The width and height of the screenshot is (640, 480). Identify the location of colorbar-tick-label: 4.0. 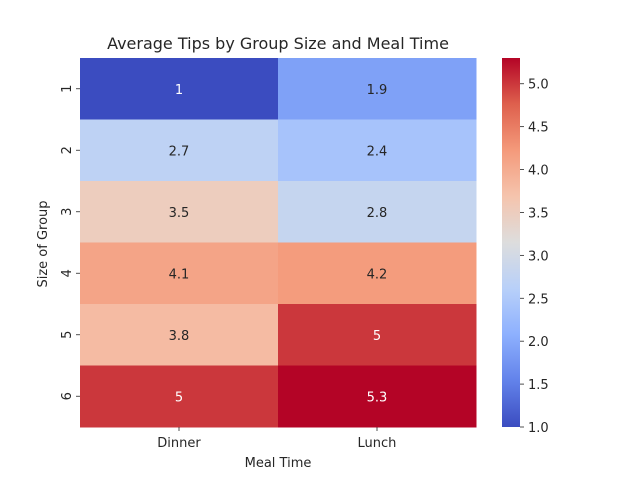
(538, 171).